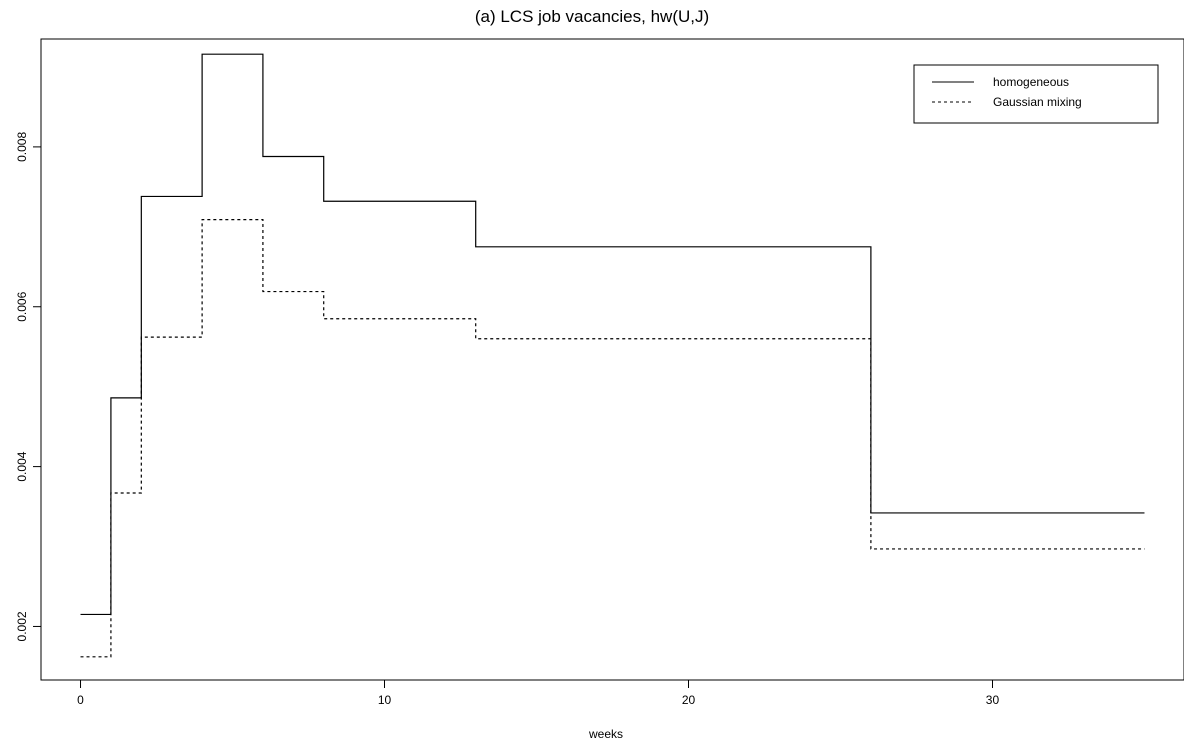  What do you see at coordinates (22, 626) in the screenshot?
I see `y-tick-label: 0.002` at bounding box center [22, 626].